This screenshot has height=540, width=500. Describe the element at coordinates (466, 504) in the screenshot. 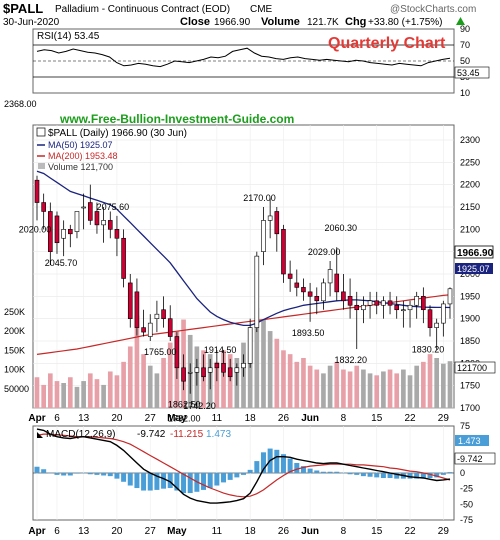

I see `macd-tick-label: -50` at that location.